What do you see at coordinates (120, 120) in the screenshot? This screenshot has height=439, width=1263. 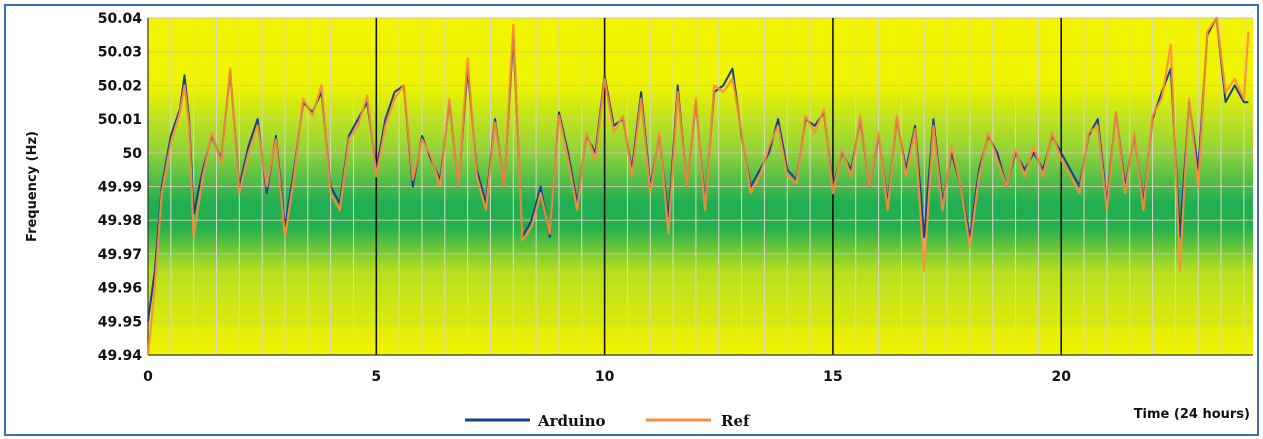 I see `y-tick-label: 50.01` at bounding box center [120, 120].